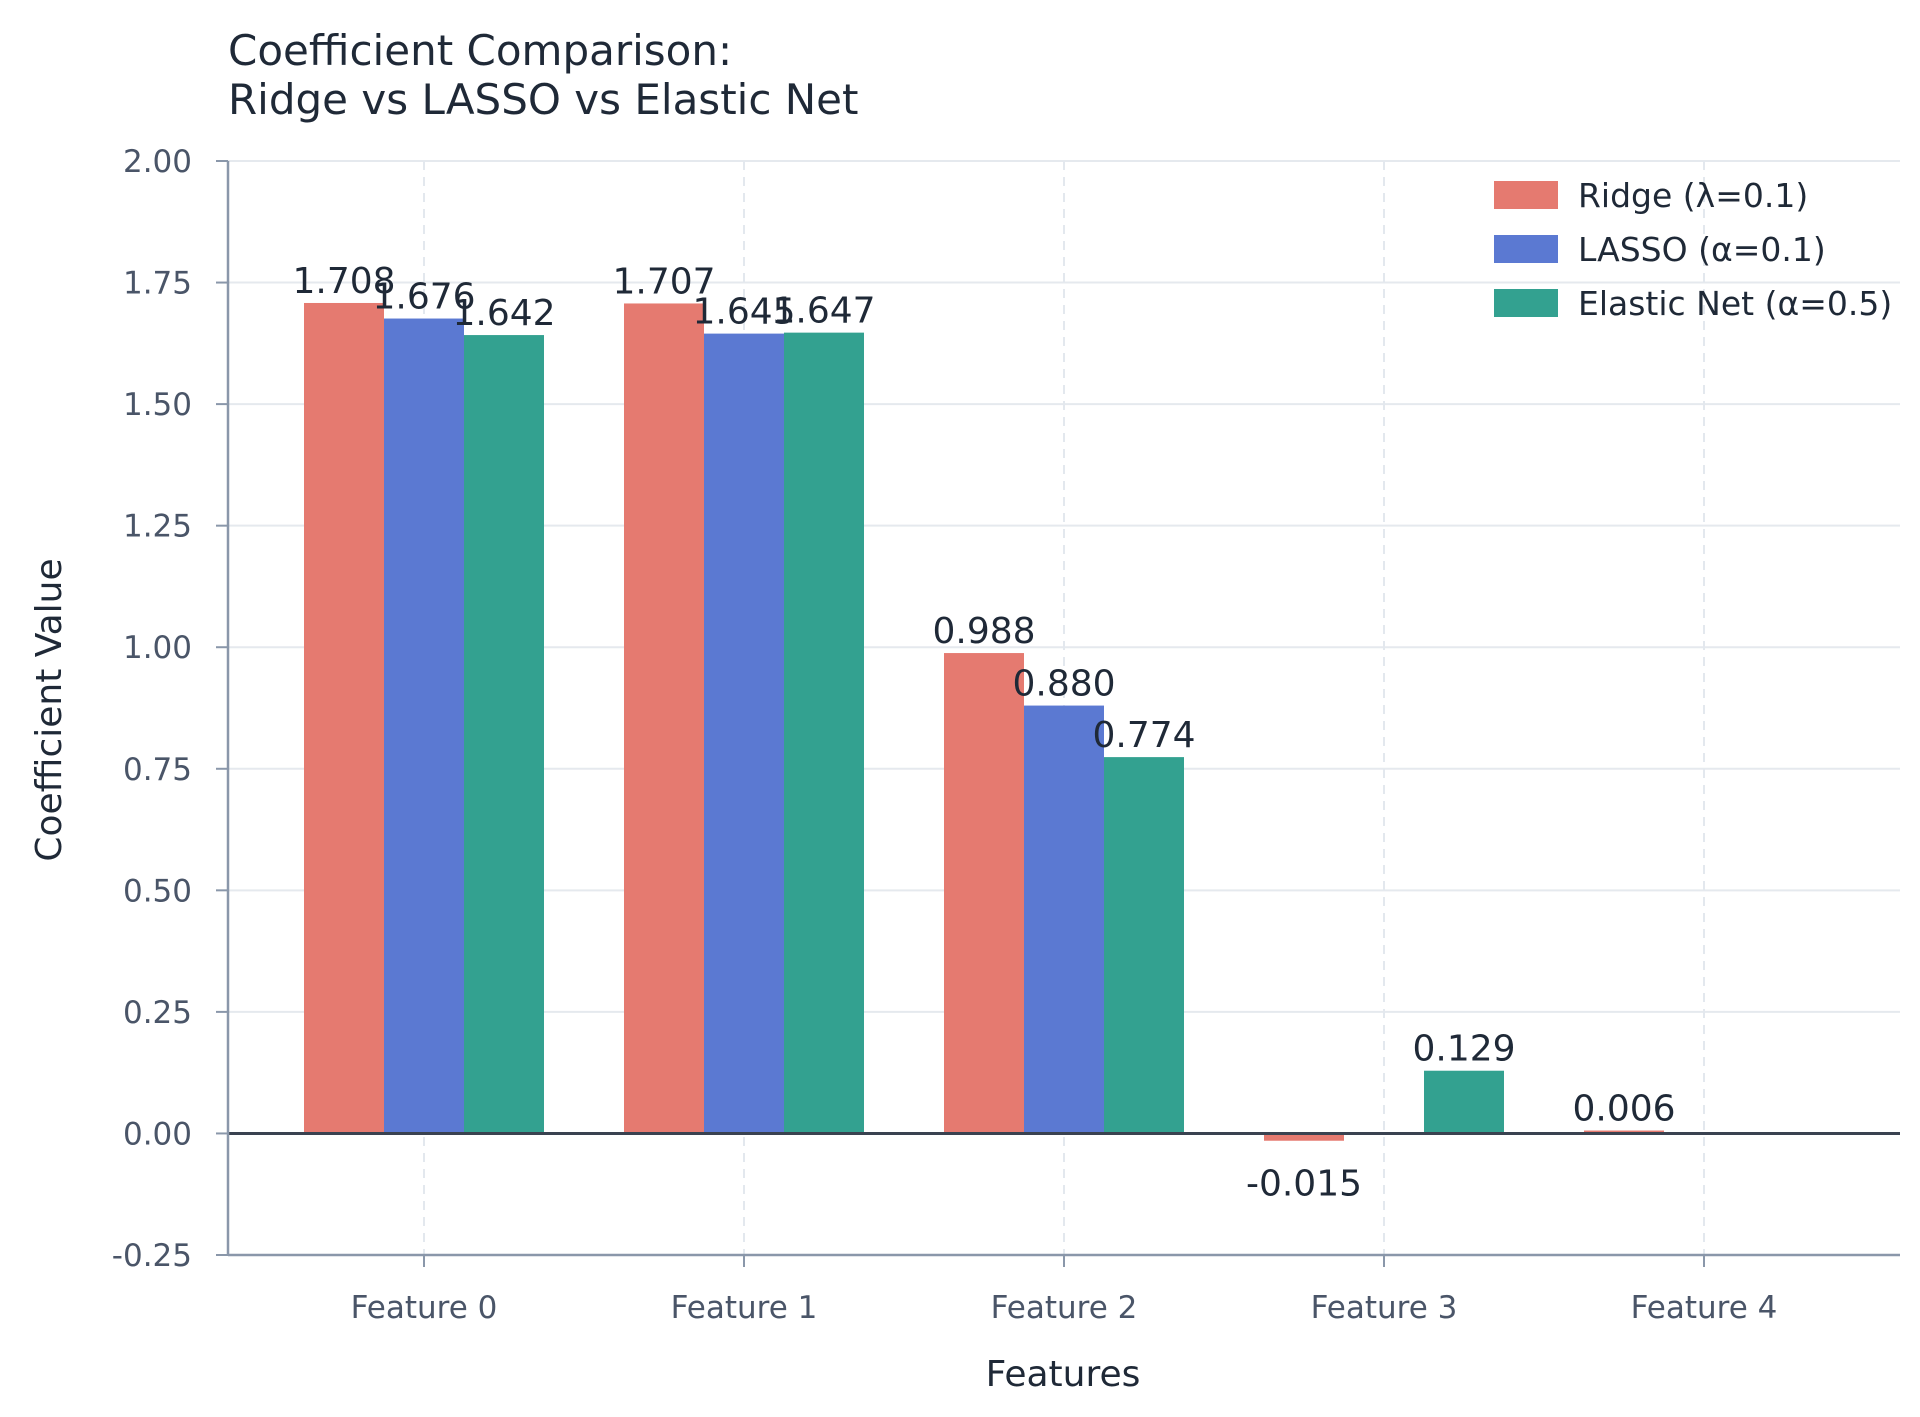 The width and height of the screenshot is (1920, 1417). I want to click on bar-value-label: 0.880, so click(1063, 684).